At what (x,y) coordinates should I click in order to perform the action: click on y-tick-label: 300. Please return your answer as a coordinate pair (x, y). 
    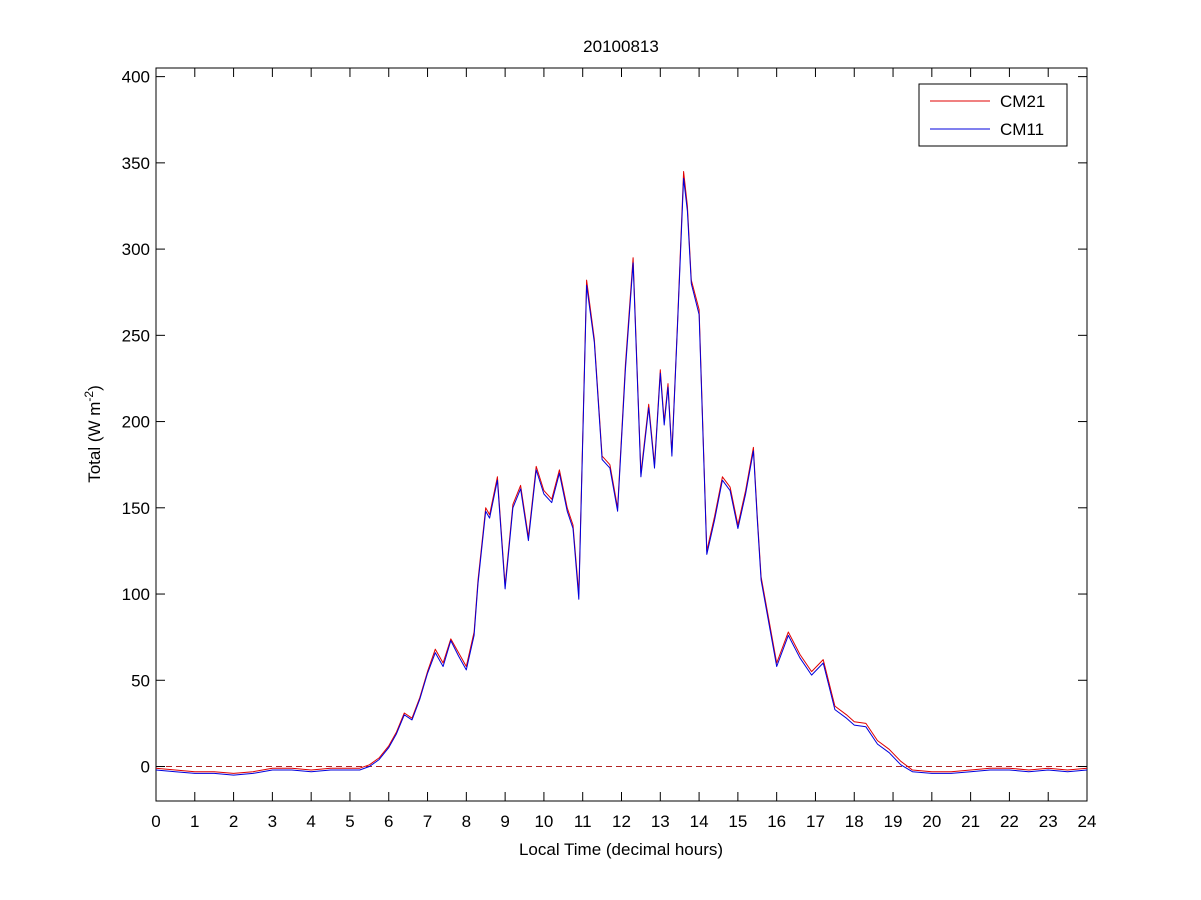
    Looking at the image, I should click on (136, 249).